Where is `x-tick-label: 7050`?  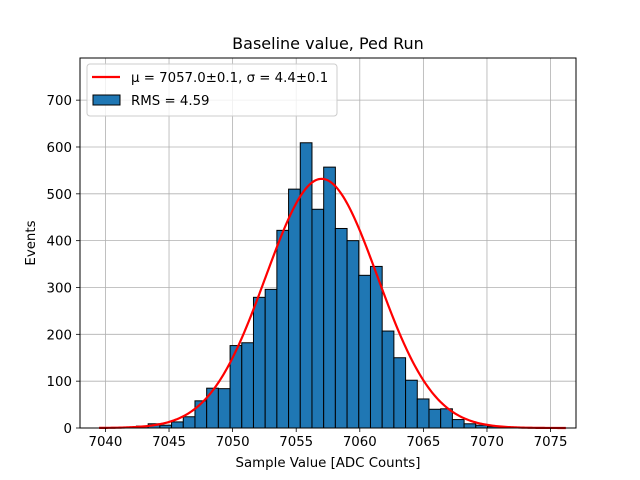 x-tick-label: 7050 is located at coordinates (233, 442).